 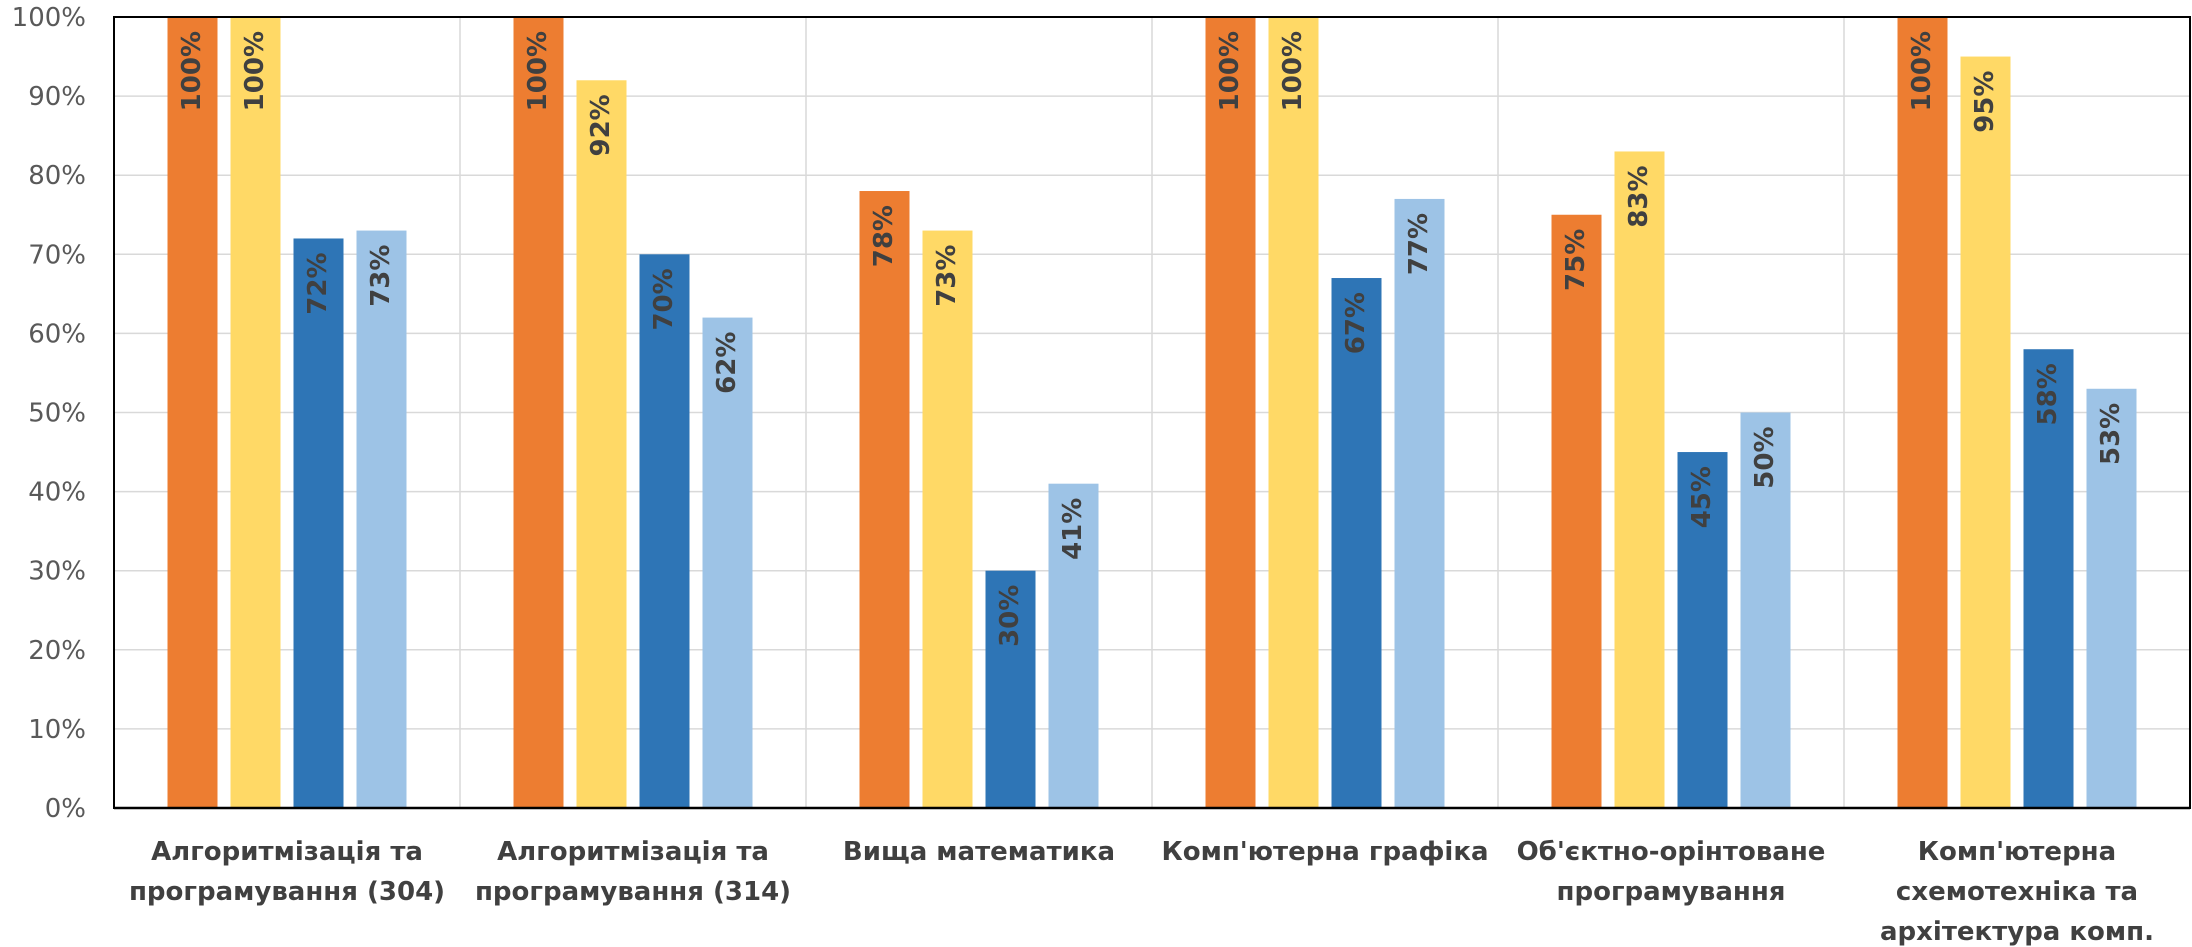 What do you see at coordinates (57, 572) in the screenshot?
I see `y-tick-label: 30%` at bounding box center [57, 572].